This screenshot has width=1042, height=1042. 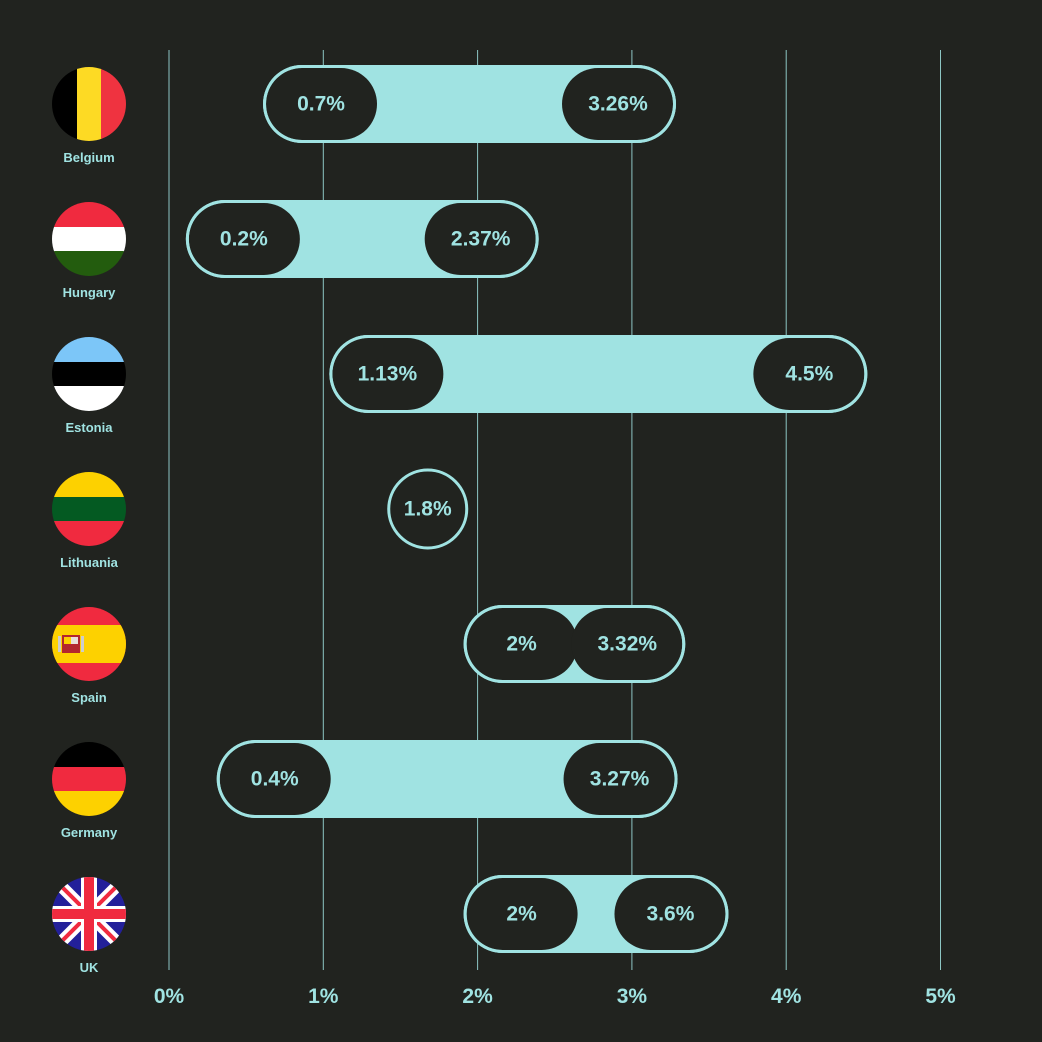 I want to click on x-tick-label: 4%, so click(x=786, y=996).